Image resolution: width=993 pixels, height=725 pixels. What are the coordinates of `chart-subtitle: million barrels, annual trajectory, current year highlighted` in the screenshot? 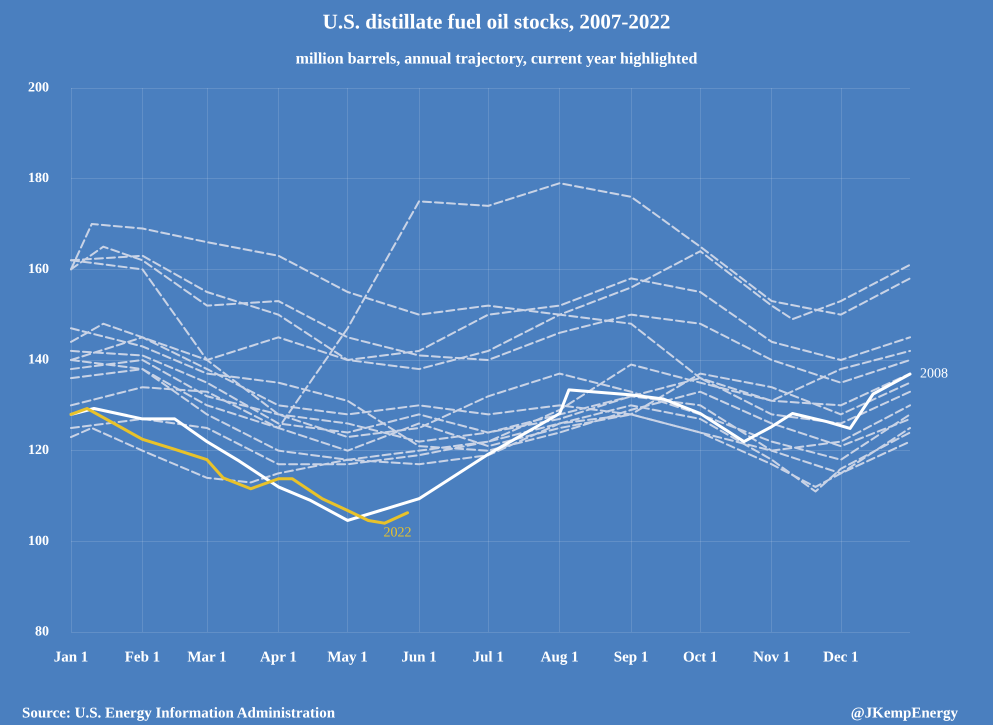 It's located at (497, 59).